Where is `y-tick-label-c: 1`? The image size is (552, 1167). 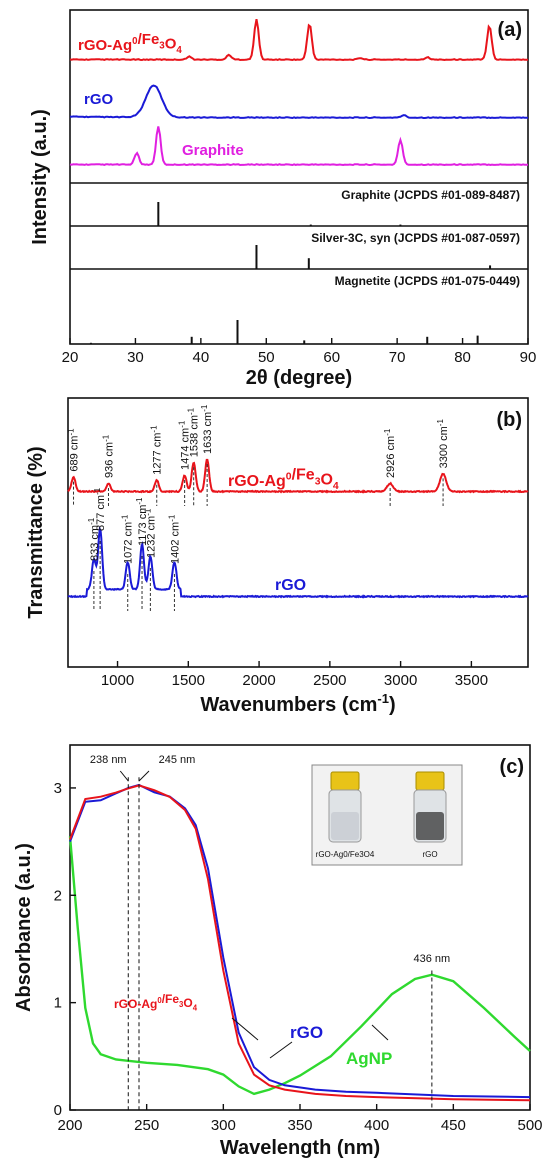 y-tick-label-c: 1 is located at coordinates (58, 1003).